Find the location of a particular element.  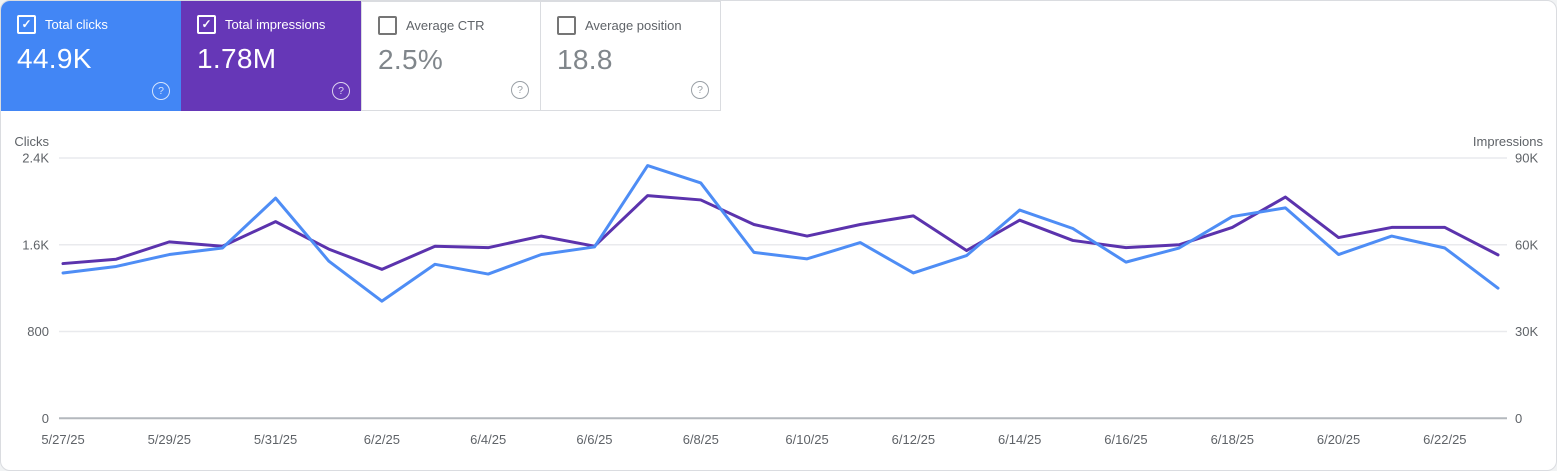

x-axis-date-label: 6/14/25 is located at coordinates (1019, 439).